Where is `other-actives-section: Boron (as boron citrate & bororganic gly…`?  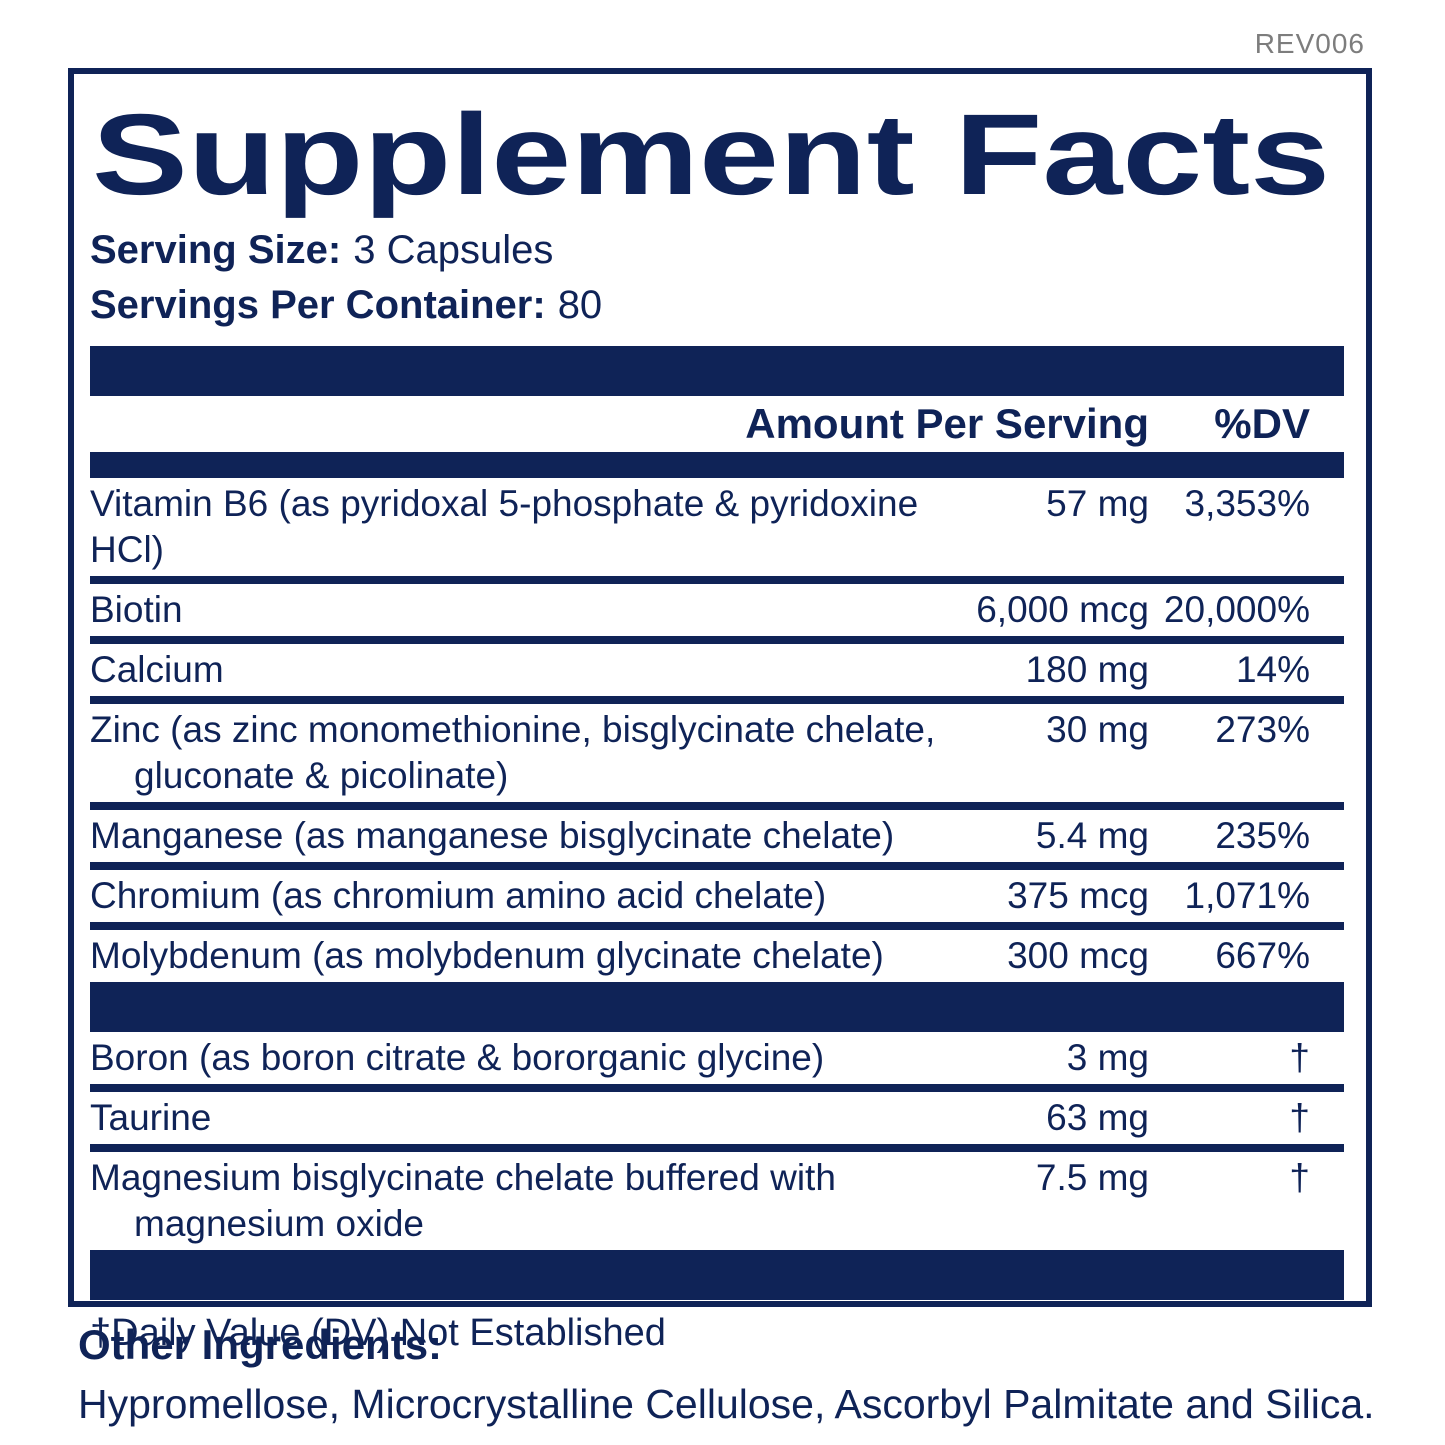 other-actives-section: Boron (as boron citrate & bororganic gly… is located at coordinates (717, 1141).